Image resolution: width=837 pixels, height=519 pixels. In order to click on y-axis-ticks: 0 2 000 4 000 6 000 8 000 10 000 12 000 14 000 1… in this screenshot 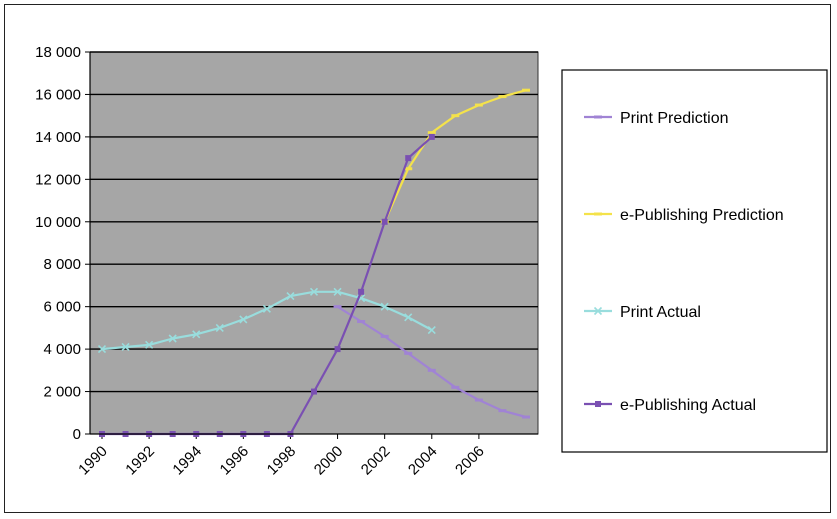, I will do `click(62, 243)`.